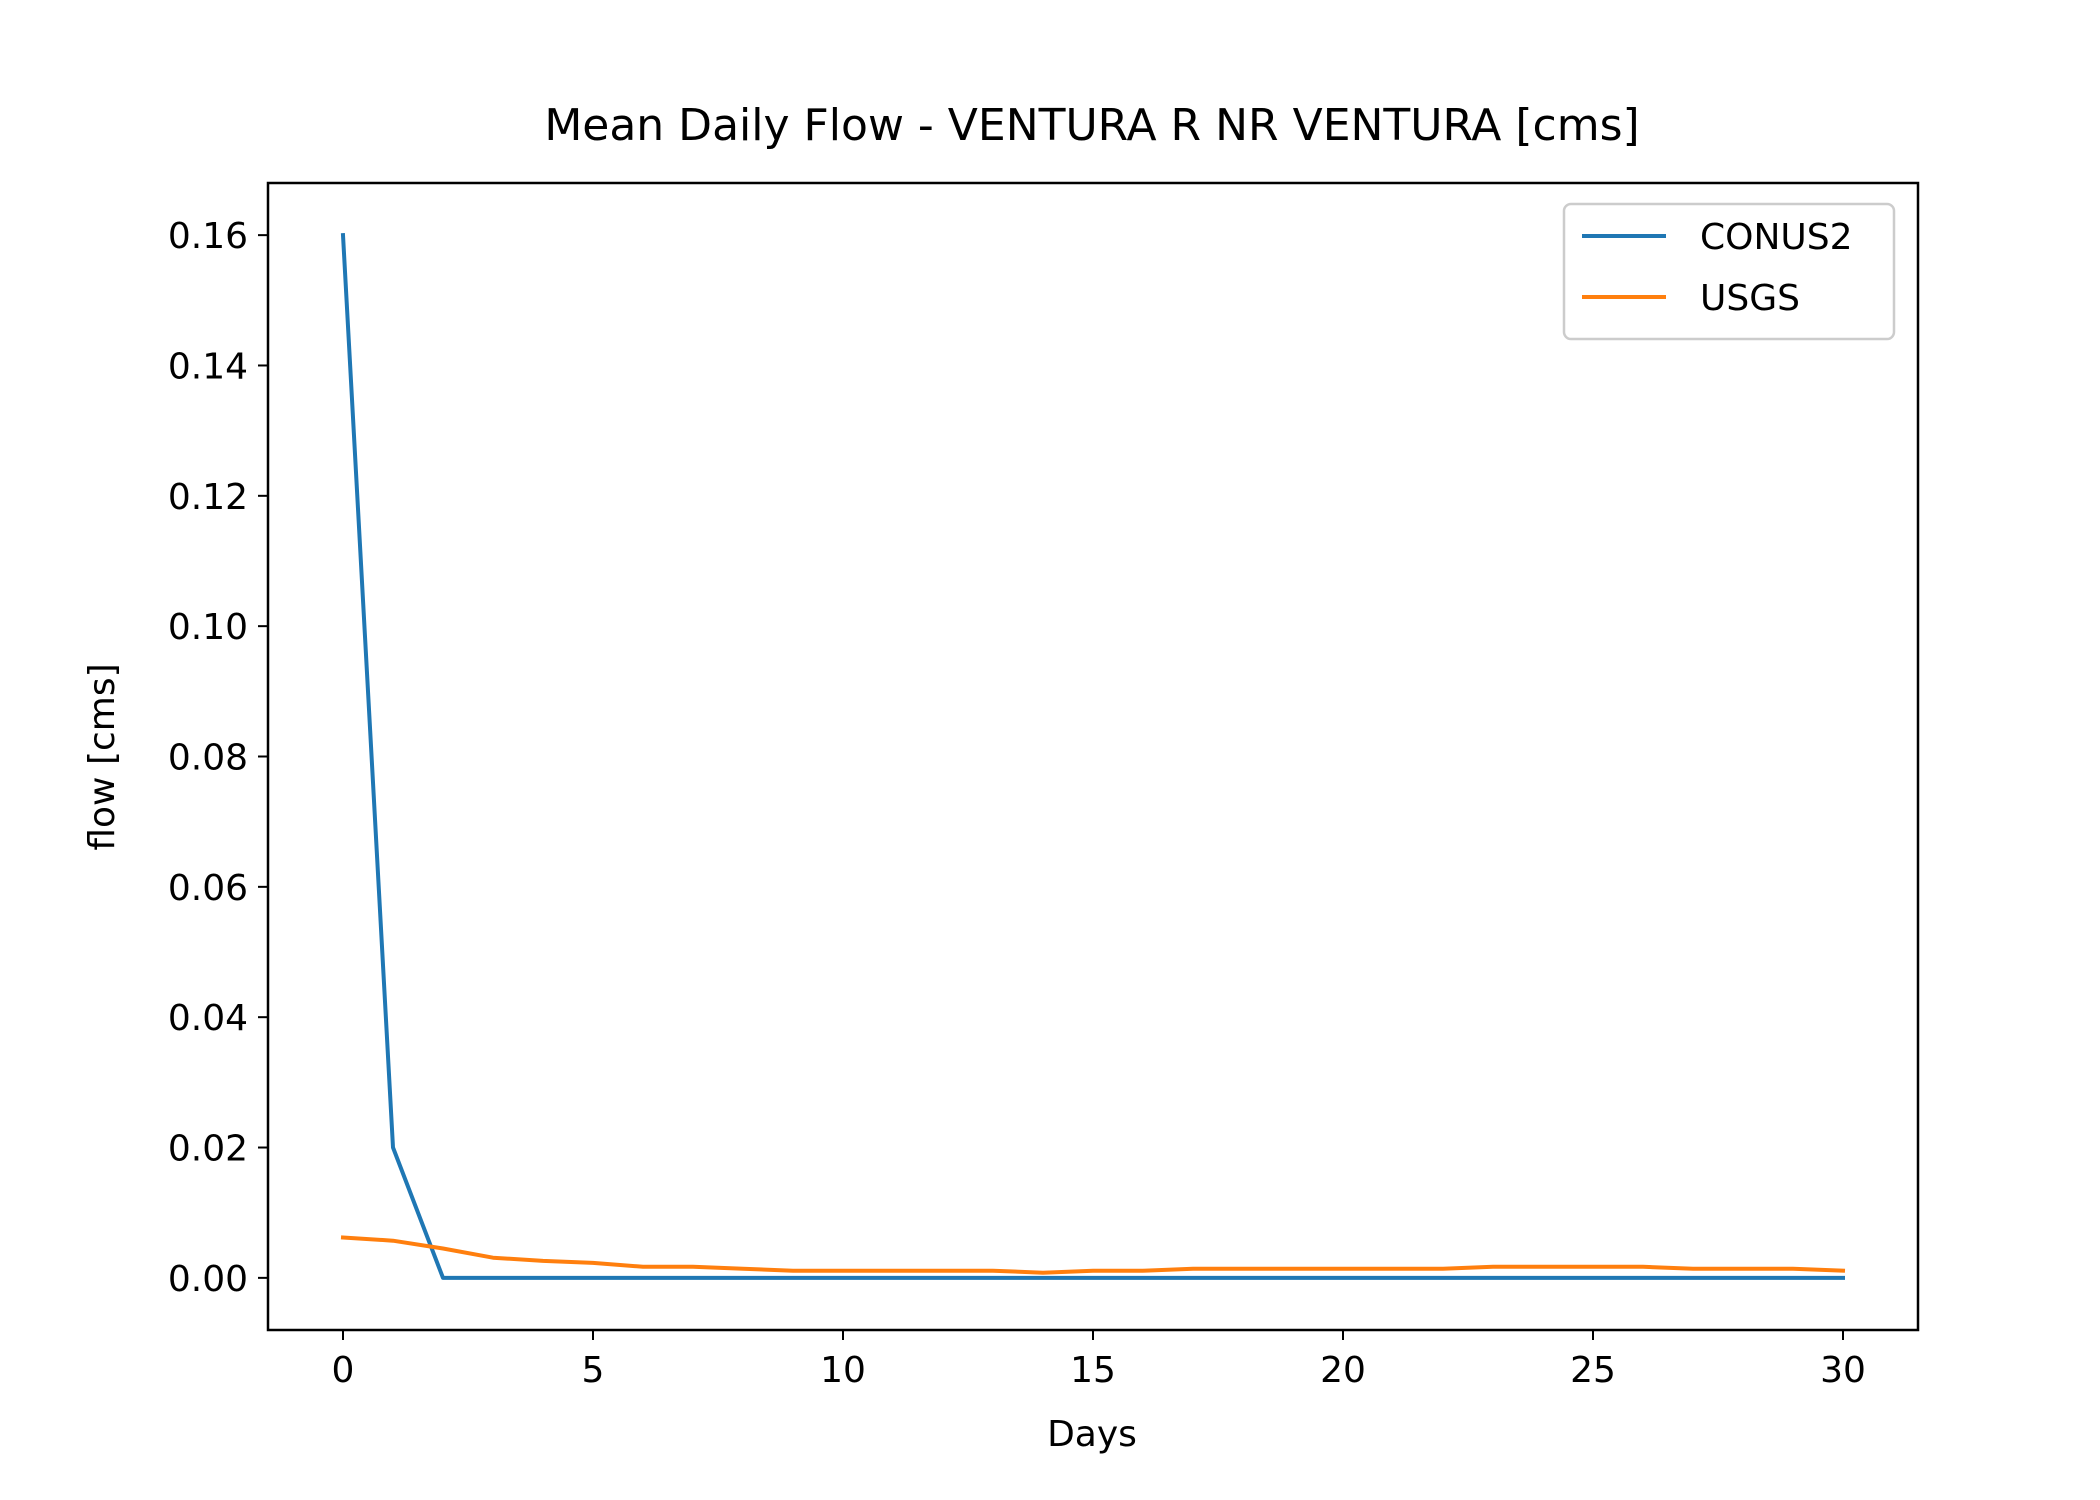  I want to click on x-tick-label: 0, so click(343, 1370).